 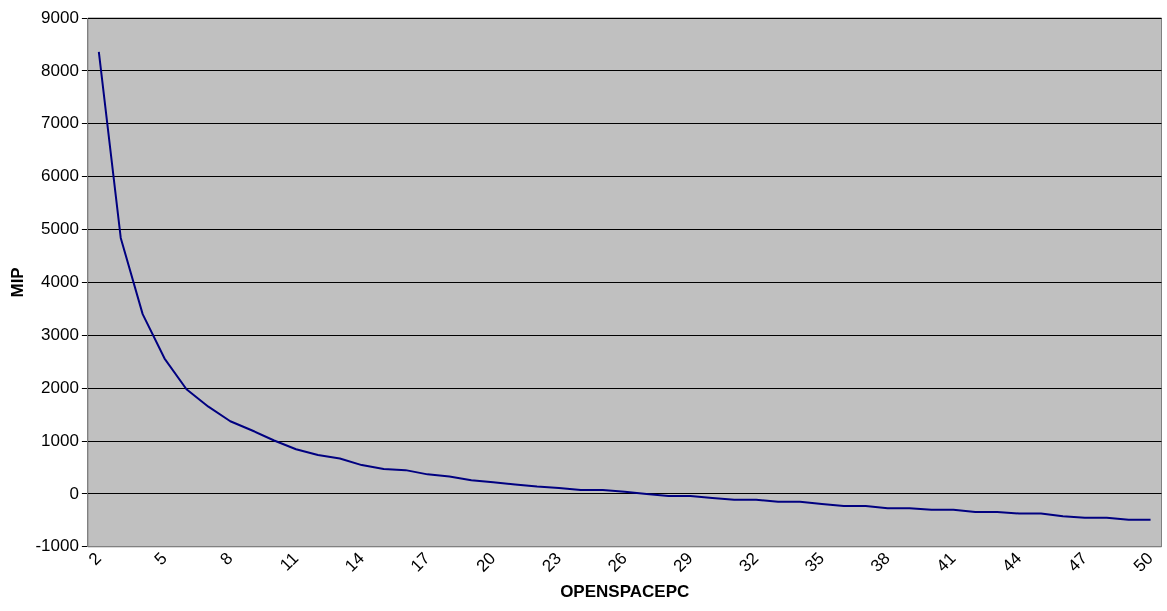 I want to click on x-tick-label: 2, so click(x=94, y=558).